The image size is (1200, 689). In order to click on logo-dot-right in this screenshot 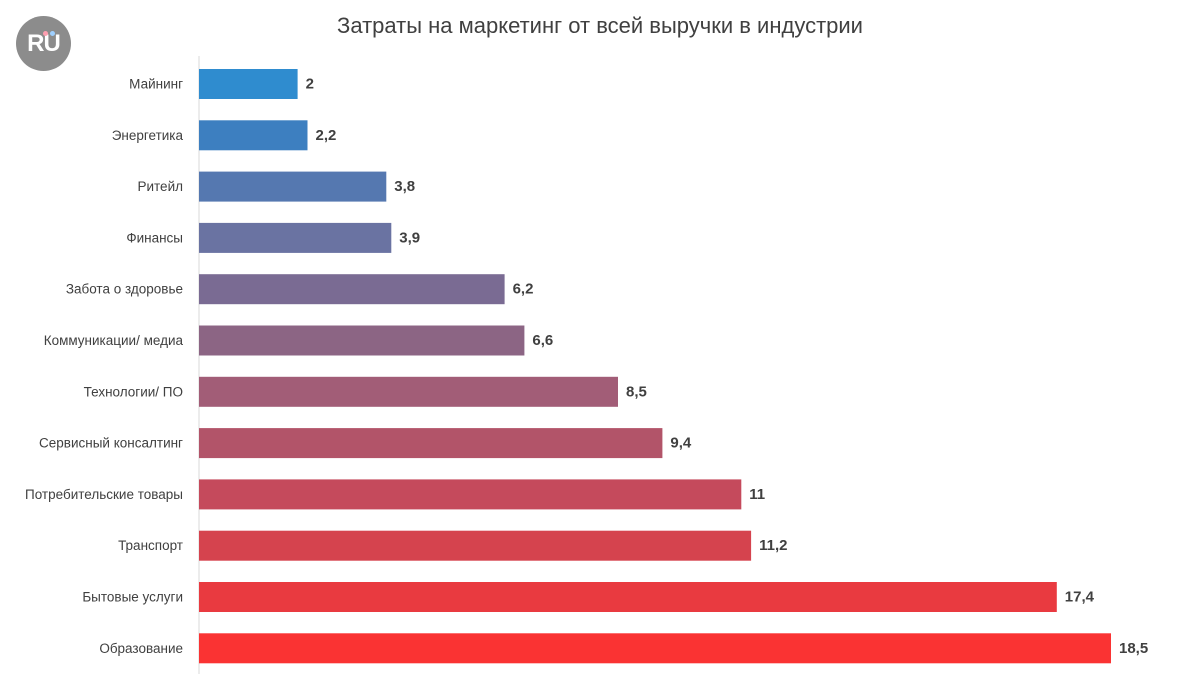, I will do `click(52, 33)`.